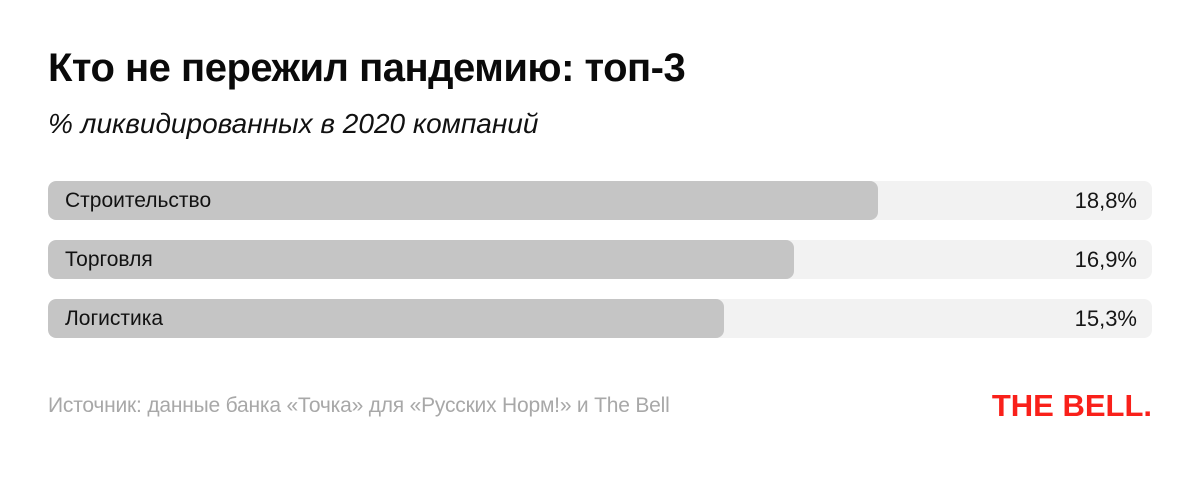 This screenshot has height=480, width=1200. What do you see at coordinates (367, 68) in the screenshot?
I see `chart-title: Кто не пережил пандемию: топ-3` at bounding box center [367, 68].